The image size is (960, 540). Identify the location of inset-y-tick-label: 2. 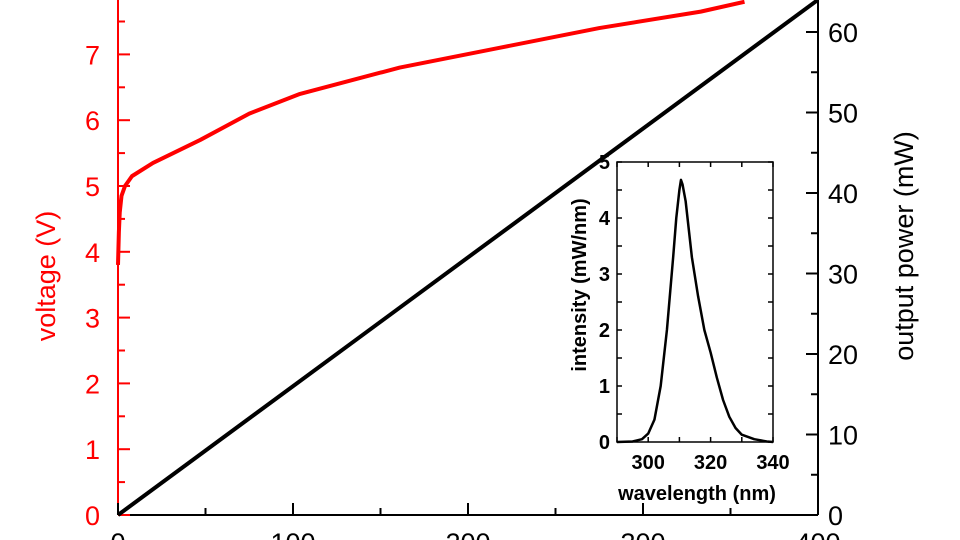
(604, 331).